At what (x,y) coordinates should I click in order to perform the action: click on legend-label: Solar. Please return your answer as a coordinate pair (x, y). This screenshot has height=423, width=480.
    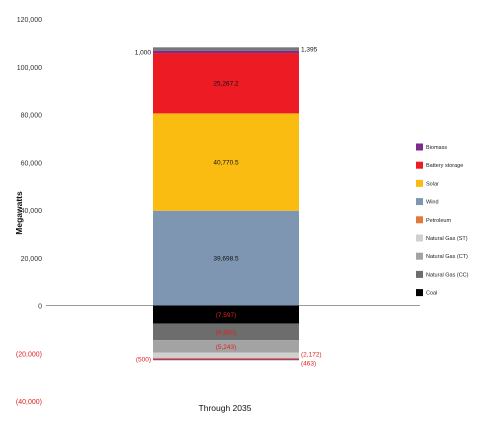
    Looking at the image, I should click on (432, 184).